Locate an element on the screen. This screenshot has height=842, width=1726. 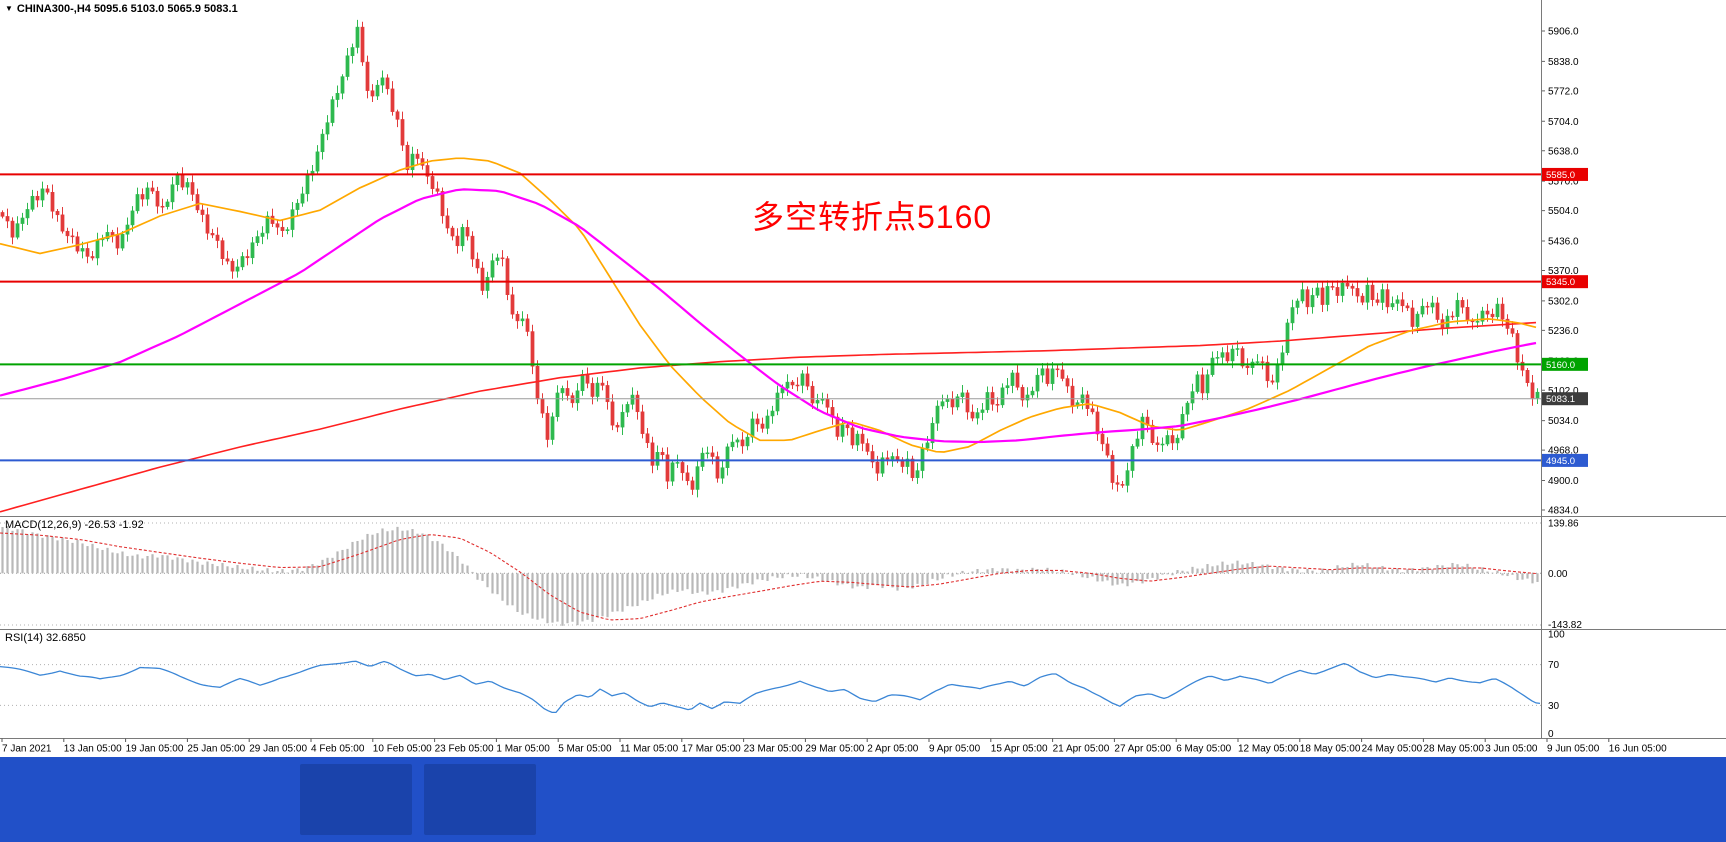
rsi-pane-label: RSI(14) 32.6850 is located at coordinates (45, 638).